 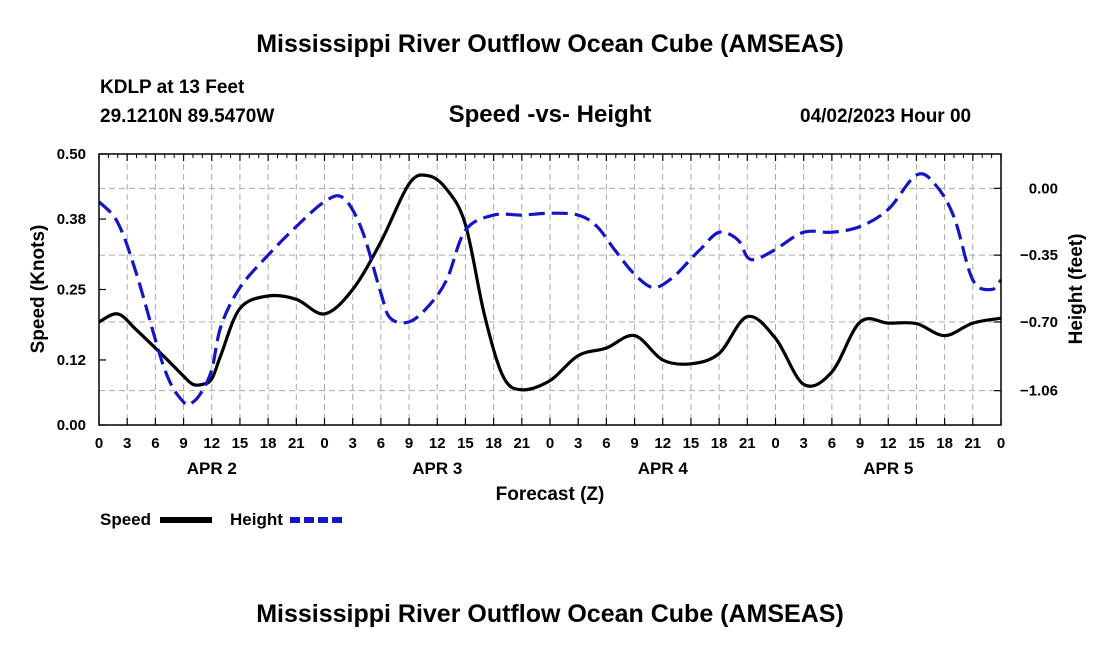 I want to click on day-label: APR 5, so click(x=888, y=468).